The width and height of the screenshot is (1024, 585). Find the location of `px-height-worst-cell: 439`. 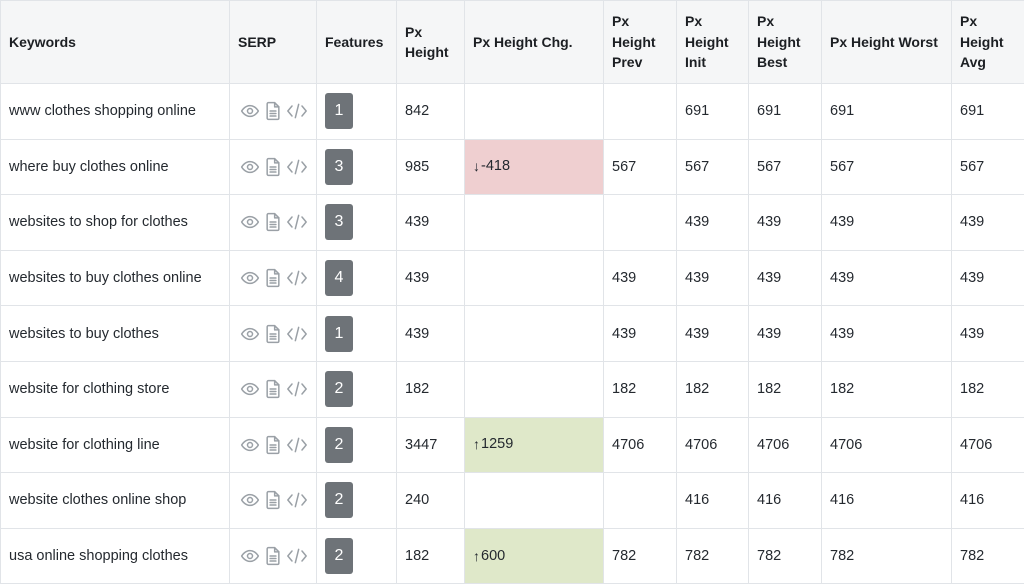

px-height-worst-cell: 439 is located at coordinates (886, 278).